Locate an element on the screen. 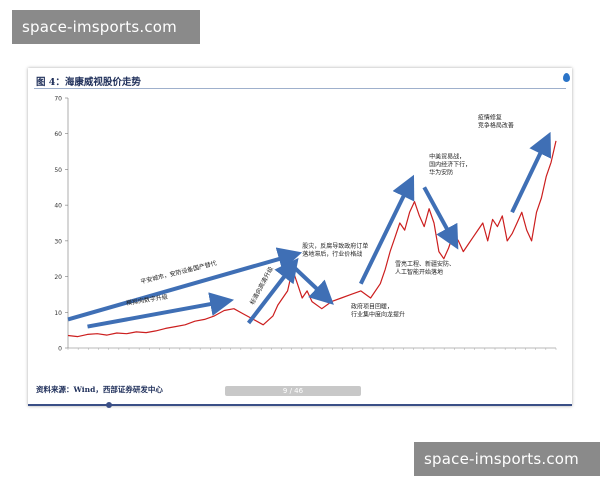 This screenshot has width=600, height=480. annotation-line: 落地滞后，行业价格战 is located at coordinates (332, 254).